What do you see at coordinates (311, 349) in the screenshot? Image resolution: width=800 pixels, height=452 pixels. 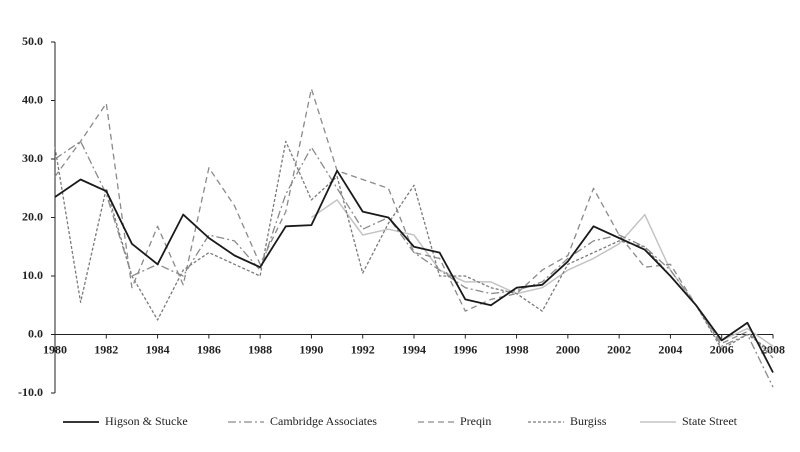 I see `x-tick-label: 1990` at bounding box center [311, 349].